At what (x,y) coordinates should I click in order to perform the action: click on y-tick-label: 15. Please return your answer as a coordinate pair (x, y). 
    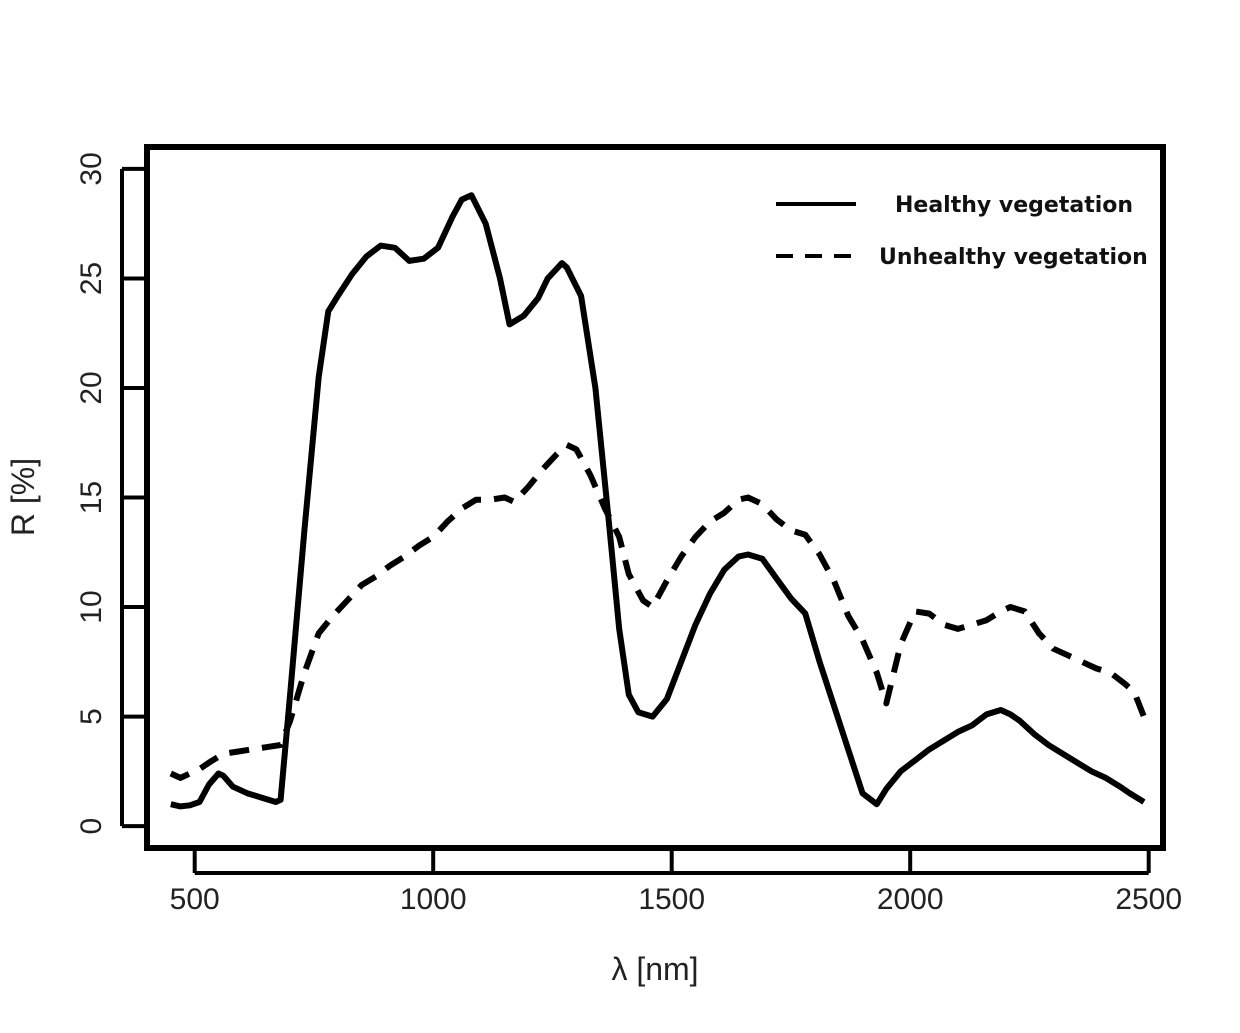
    Looking at the image, I should click on (91, 497).